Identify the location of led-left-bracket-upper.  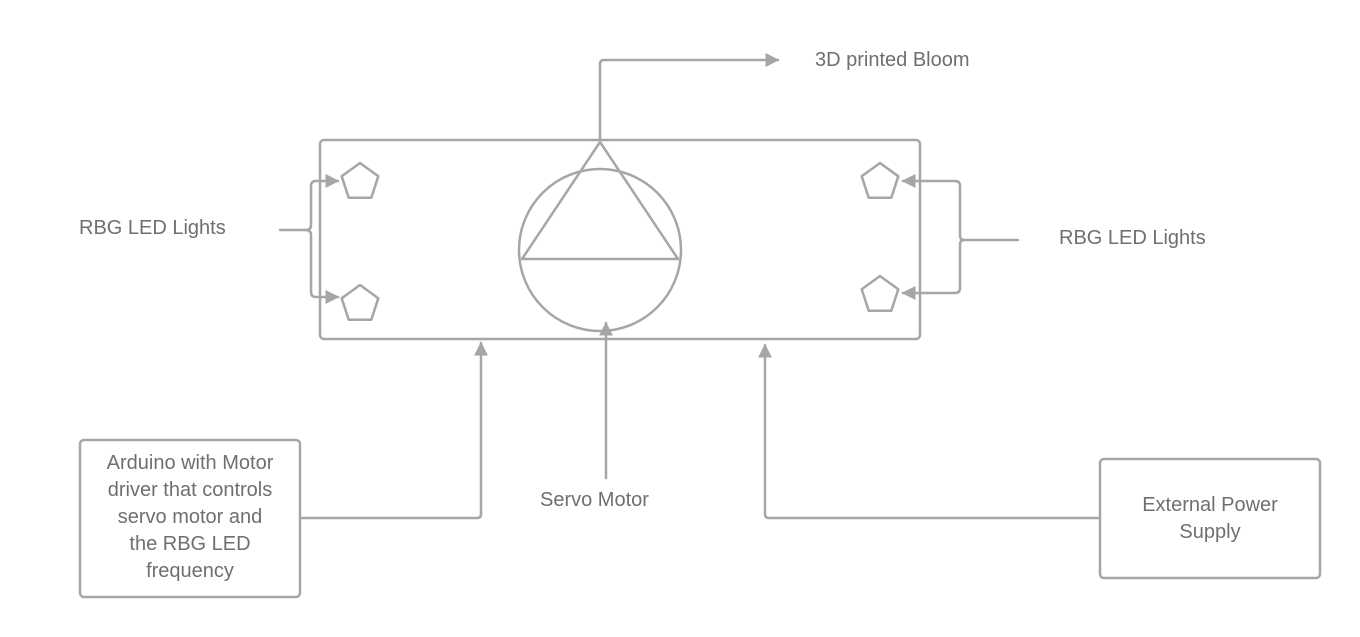
(322, 203).